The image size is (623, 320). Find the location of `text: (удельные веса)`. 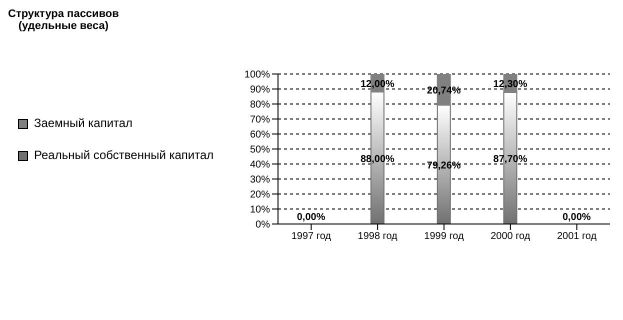

text: (удельные веса) is located at coordinates (63, 26).